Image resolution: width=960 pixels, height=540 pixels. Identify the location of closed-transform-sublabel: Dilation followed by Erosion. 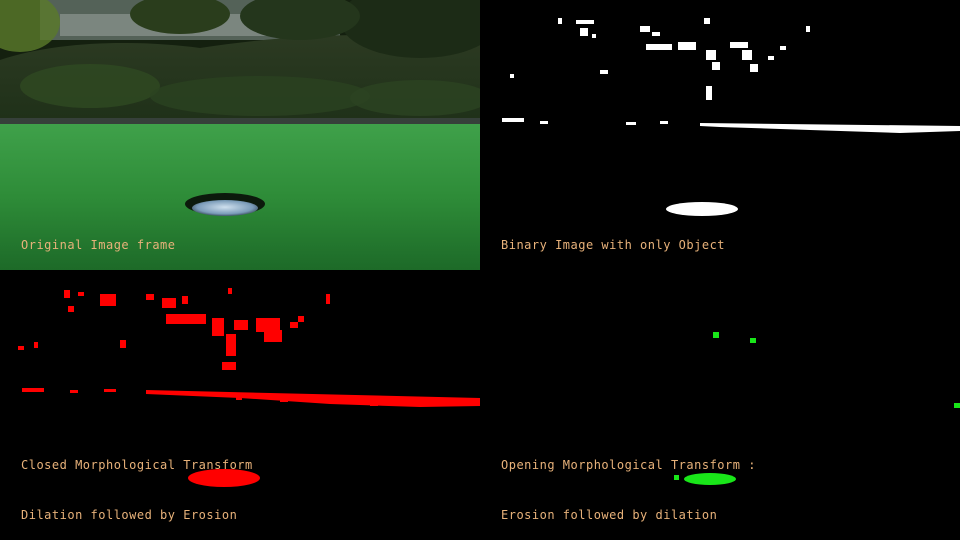
(129, 515).